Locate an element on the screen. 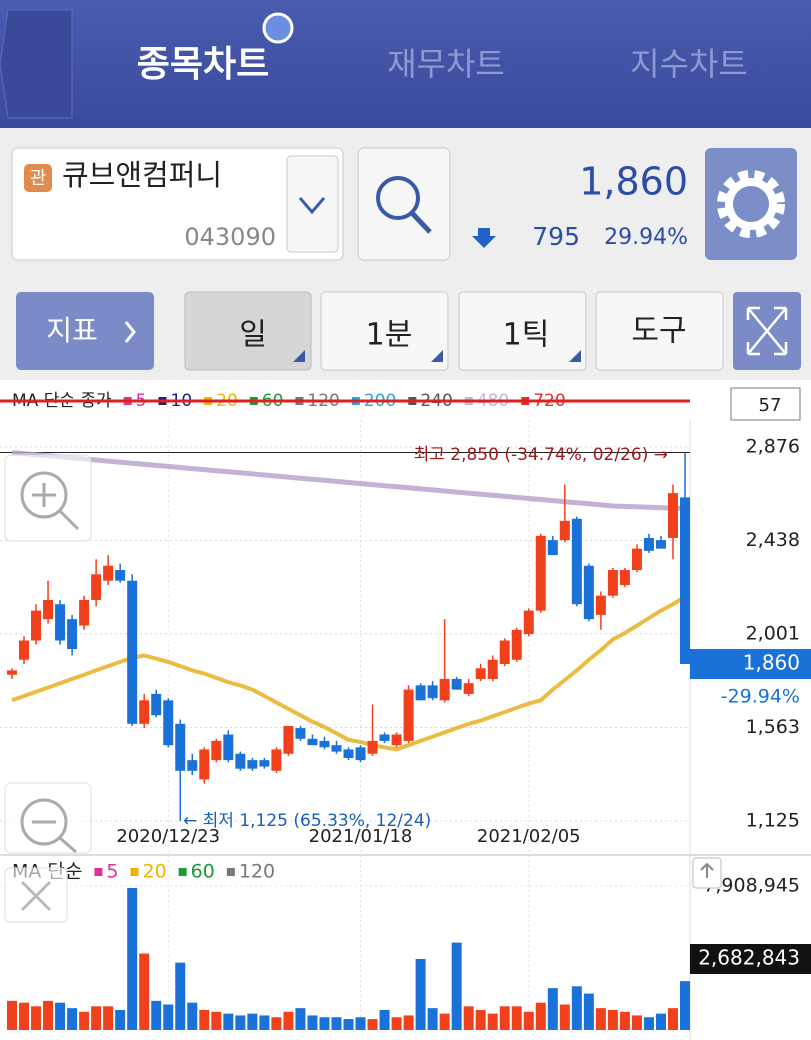 This screenshot has width=811, height=1040. back-button is located at coordinates (36, 64).